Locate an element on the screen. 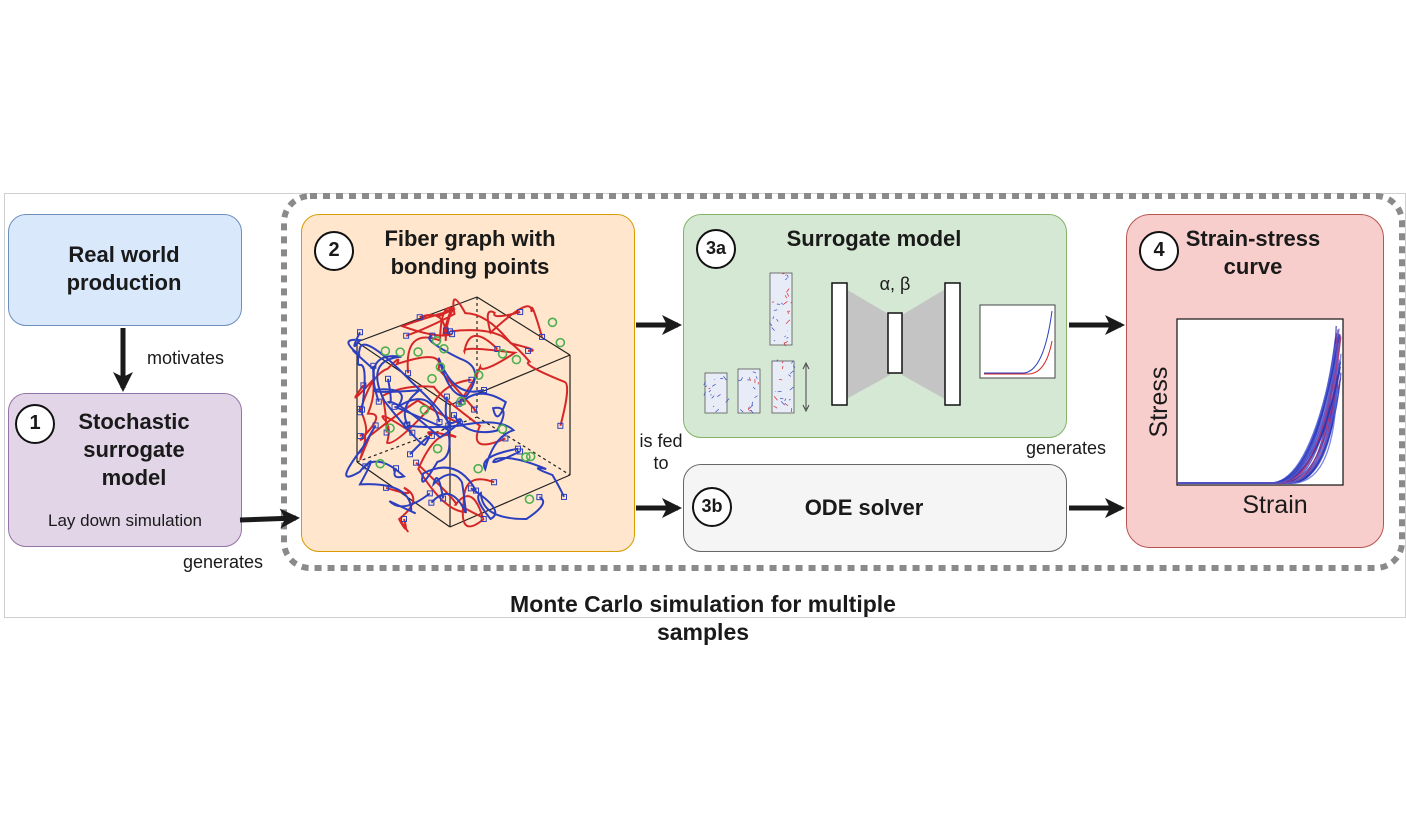 The width and height of the screenshot is (1406, 820). arrow-generates-left is located at coordinates (269, 518).